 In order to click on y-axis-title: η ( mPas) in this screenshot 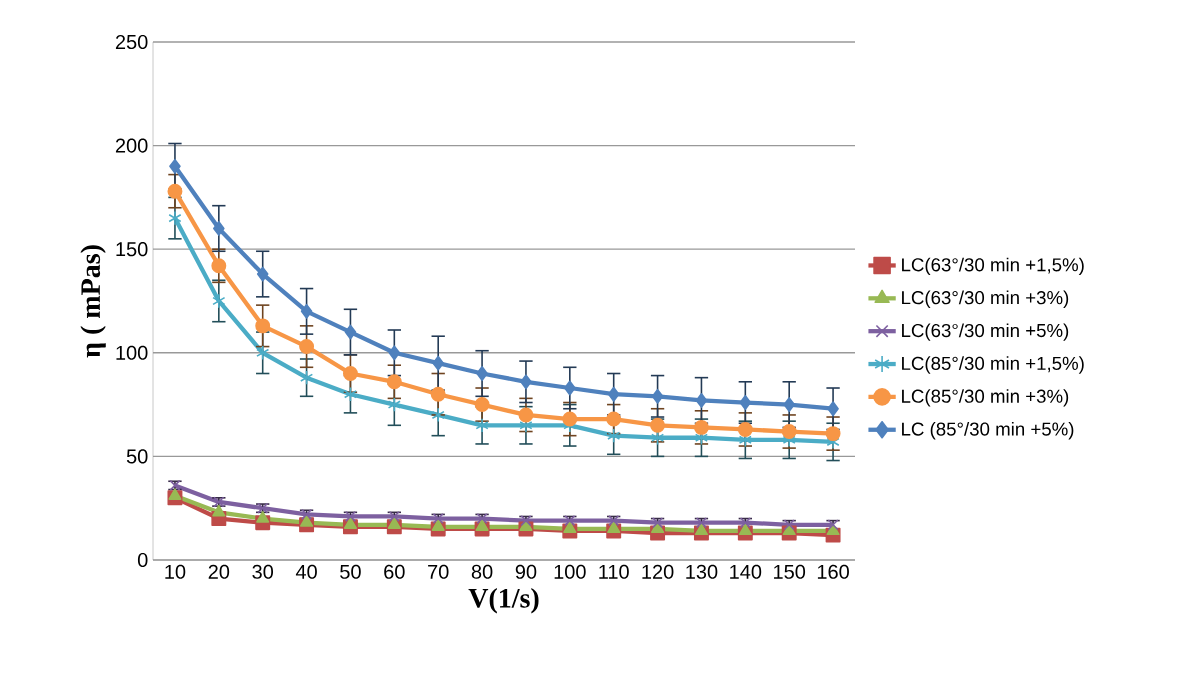, I will do `click(93, 301)`.